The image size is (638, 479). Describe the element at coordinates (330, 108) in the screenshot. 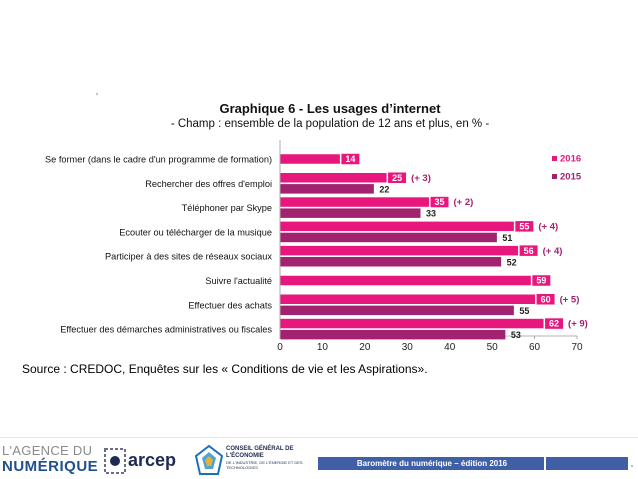

I see `chart-title: Graphique 6 - Les usages d’internet` at that location.